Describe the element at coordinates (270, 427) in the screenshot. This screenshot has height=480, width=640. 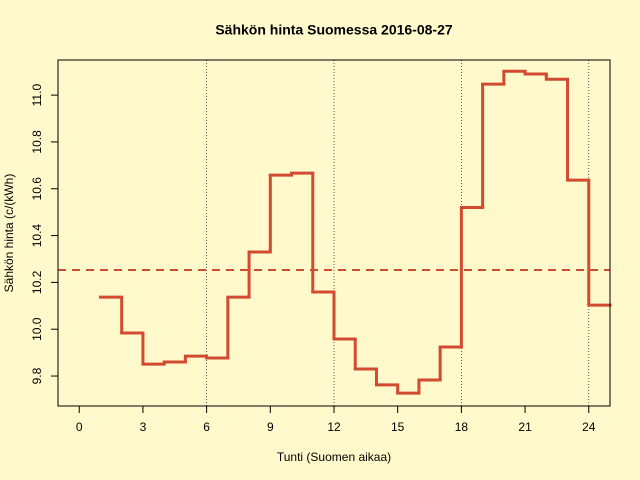
I see `x-tick-label: 9` at that location.